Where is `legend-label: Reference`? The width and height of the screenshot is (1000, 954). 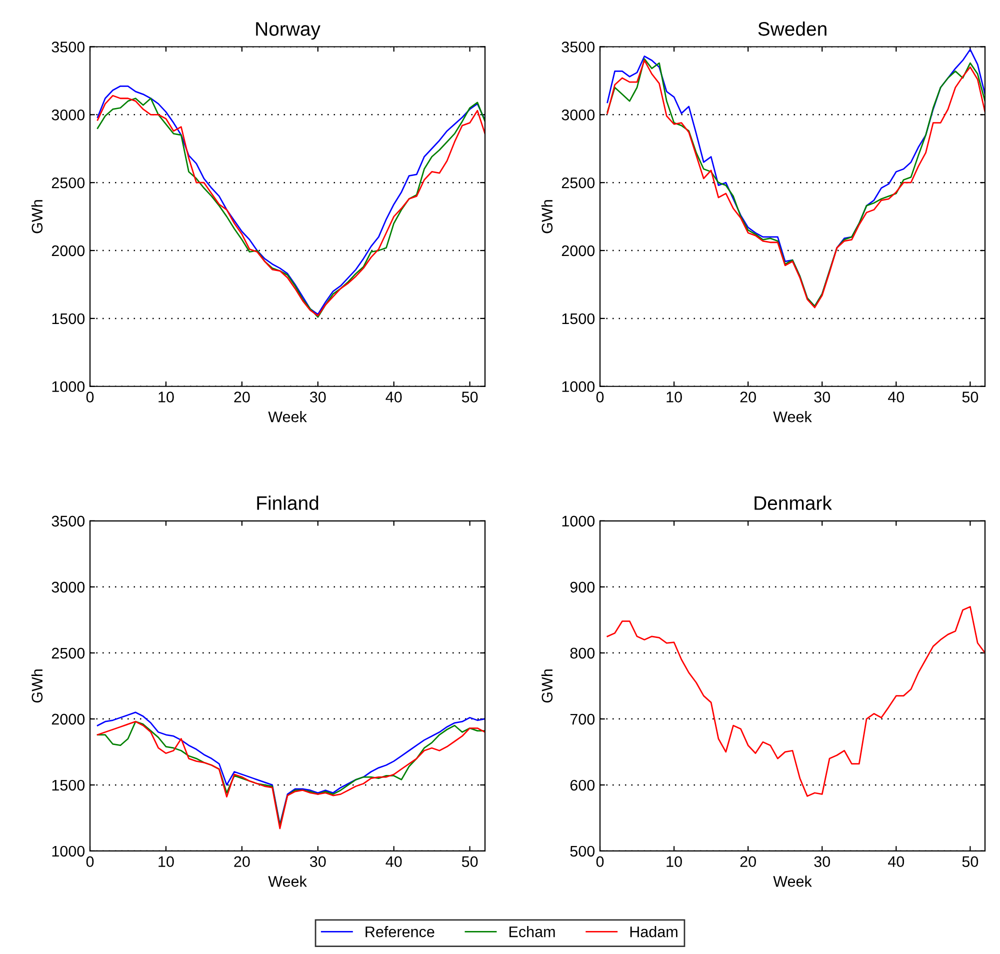
legend-label: Reference is located at coordinates (400, 932).